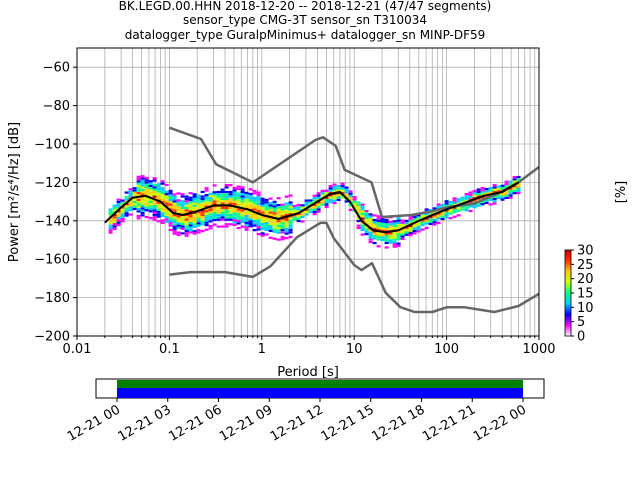 This screenshot has height=480, width=640. I want to click on y-tick-label: −120, so click(52, 183).